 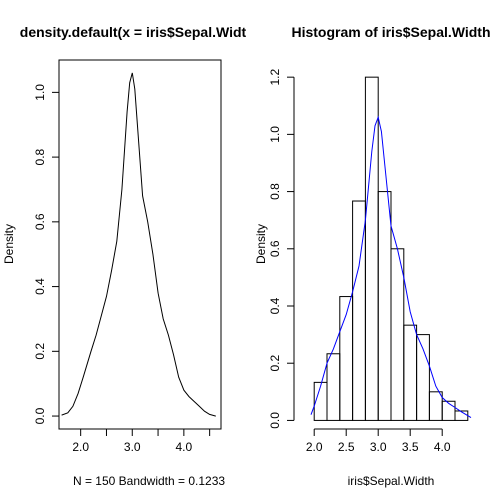 What do you see at coordinates (275, 305) in the screenshot?
I see `histogram-y-tick-label: 0.4` at bounding box center [275, 305].